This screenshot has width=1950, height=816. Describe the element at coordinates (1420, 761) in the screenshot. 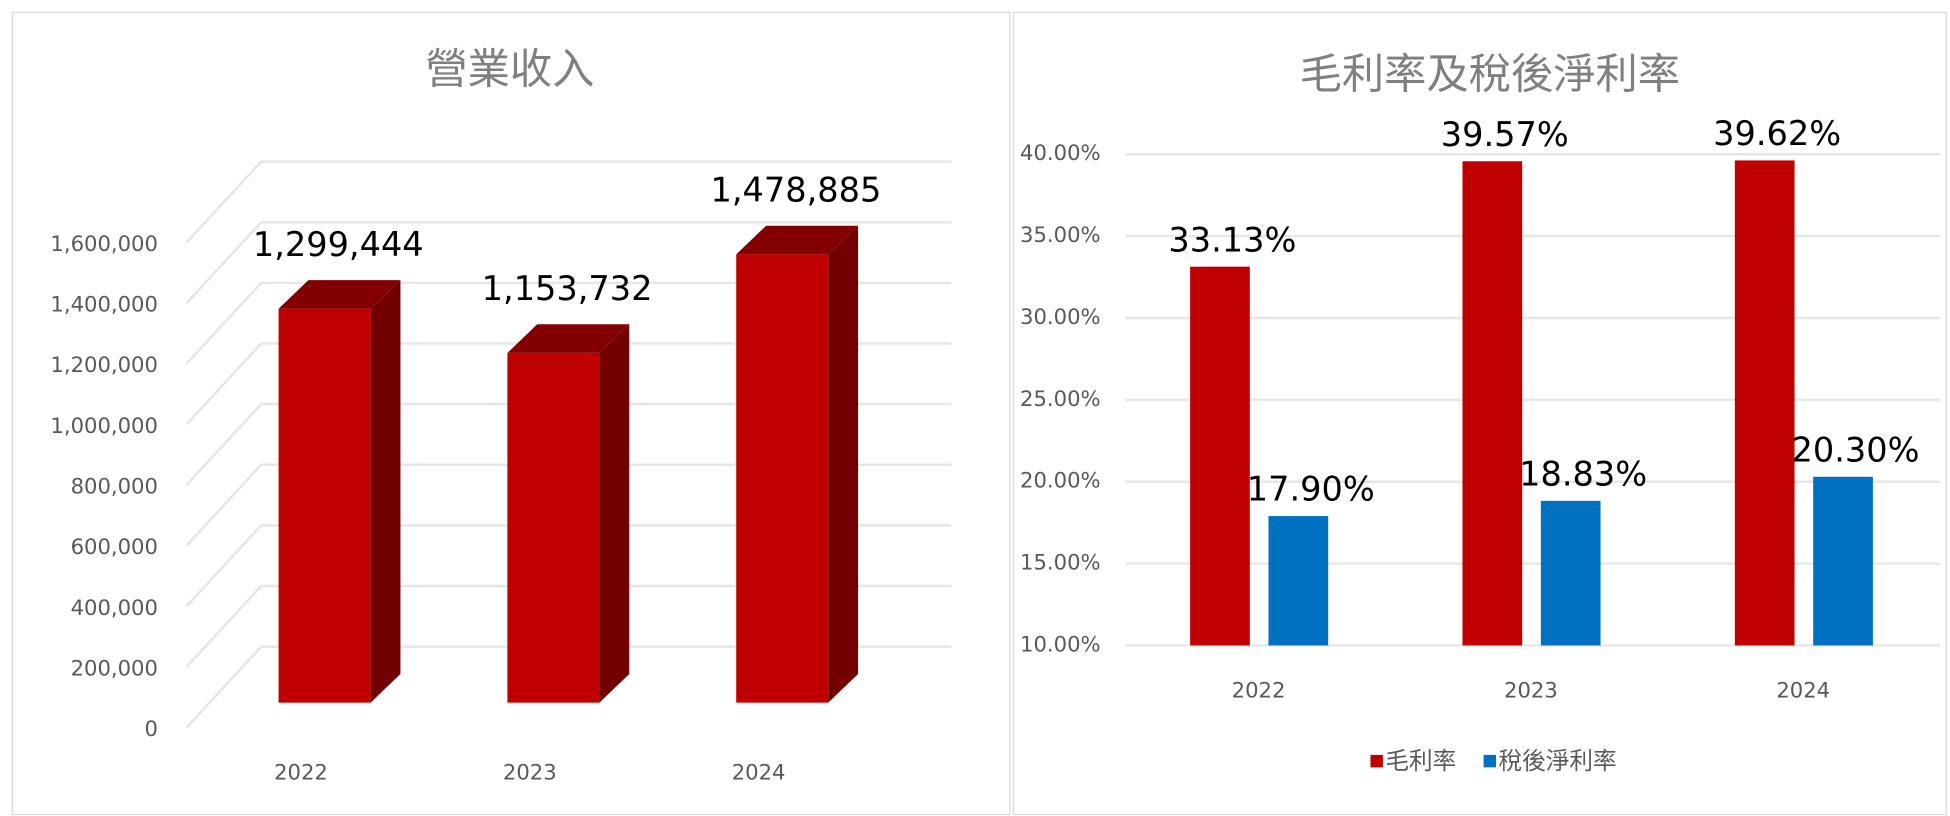

I see `legend-label: 毛利率` at that location.